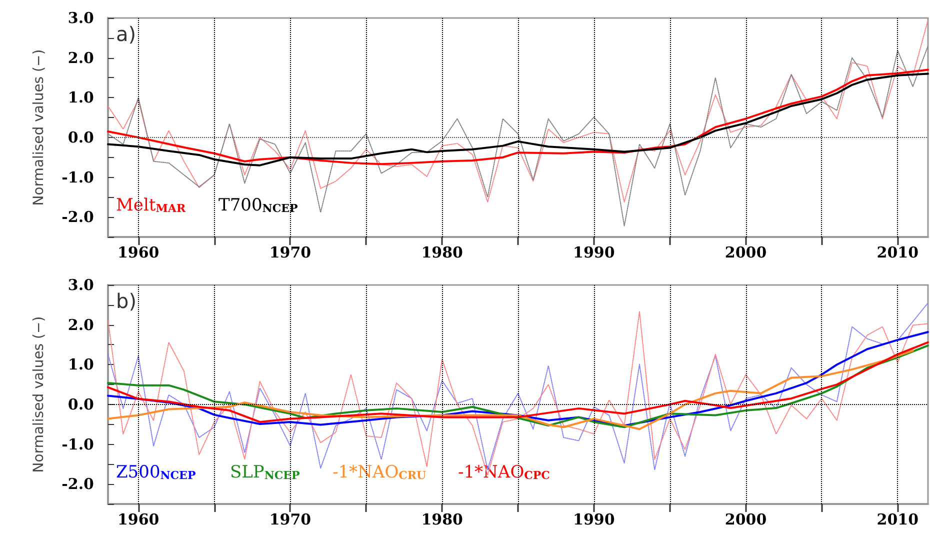 Image resolution: width=930 pixels, height=534 pixels. Describe the element at coordinates (265, 472) in the screenshot. I see `text: SLPNCEP` at that location.